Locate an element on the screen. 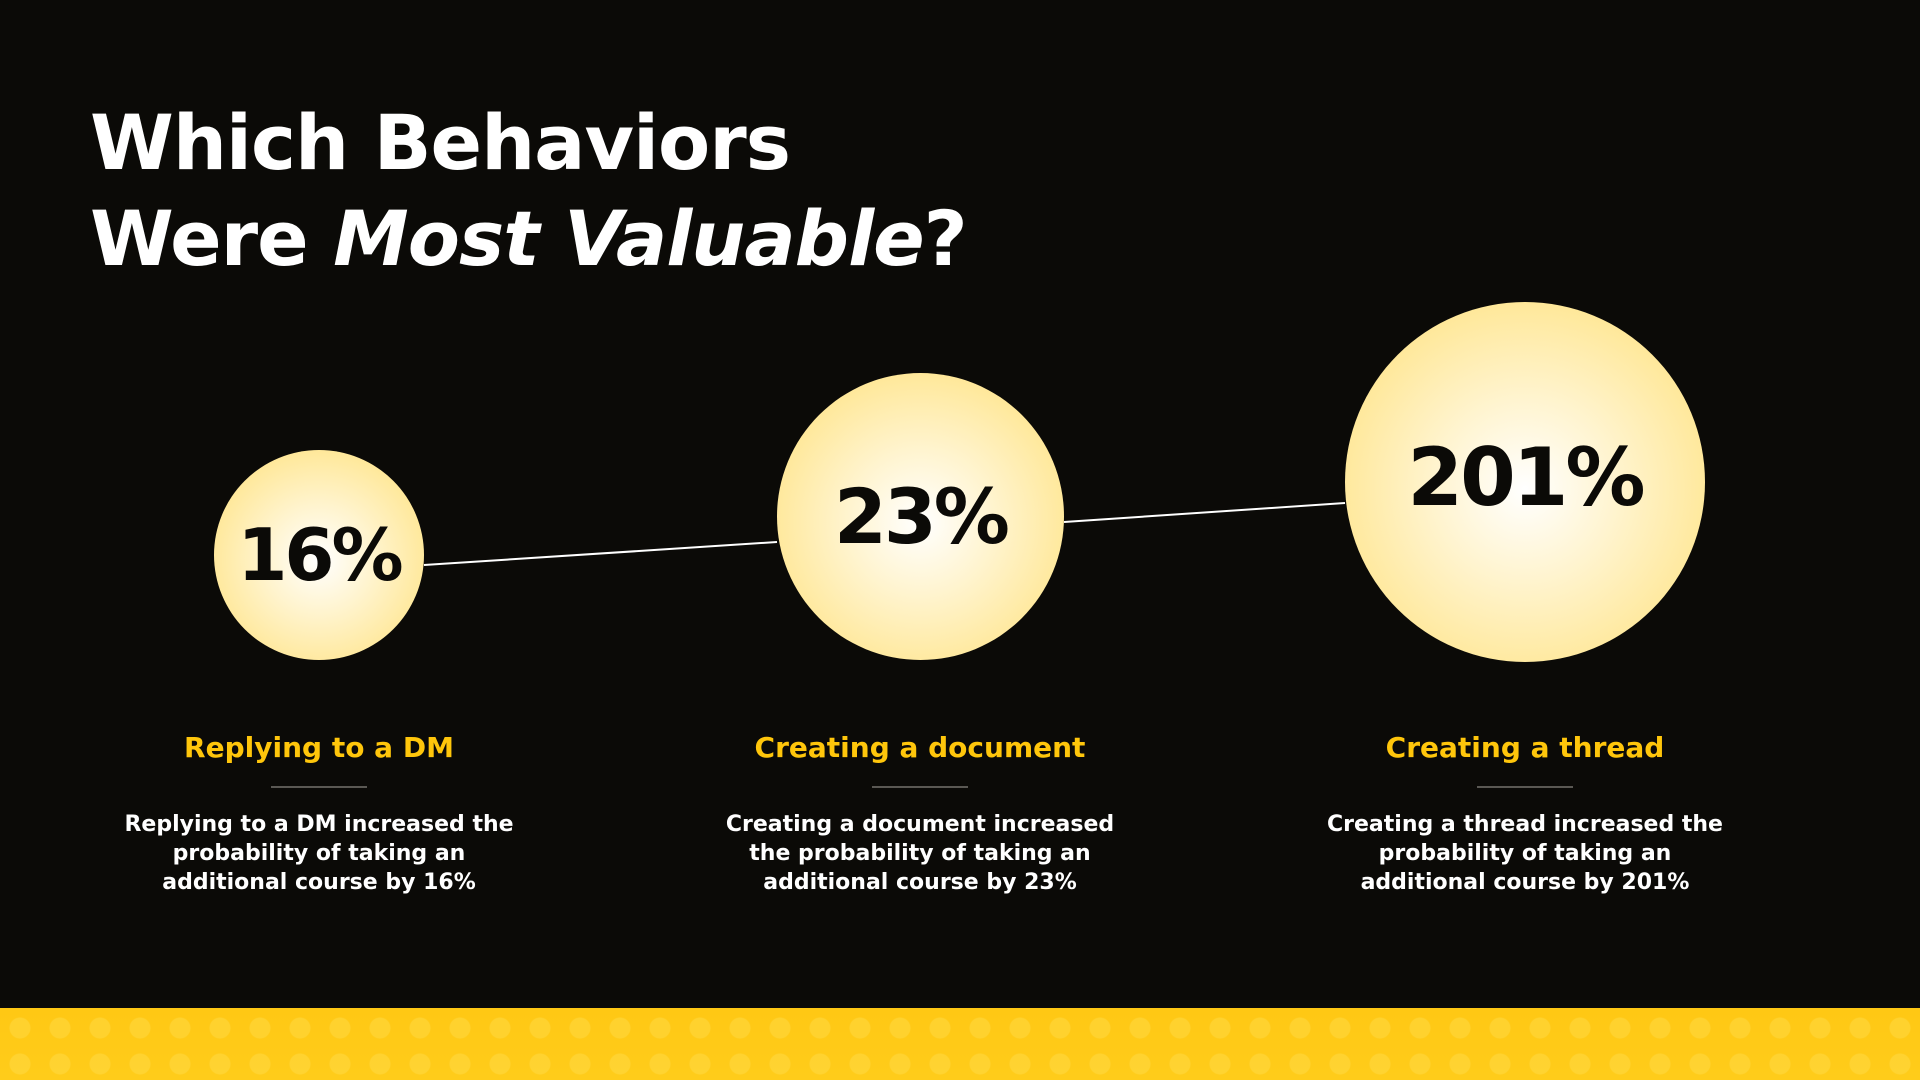  title-line-2-end: ? is located at coordinates (945, 238).